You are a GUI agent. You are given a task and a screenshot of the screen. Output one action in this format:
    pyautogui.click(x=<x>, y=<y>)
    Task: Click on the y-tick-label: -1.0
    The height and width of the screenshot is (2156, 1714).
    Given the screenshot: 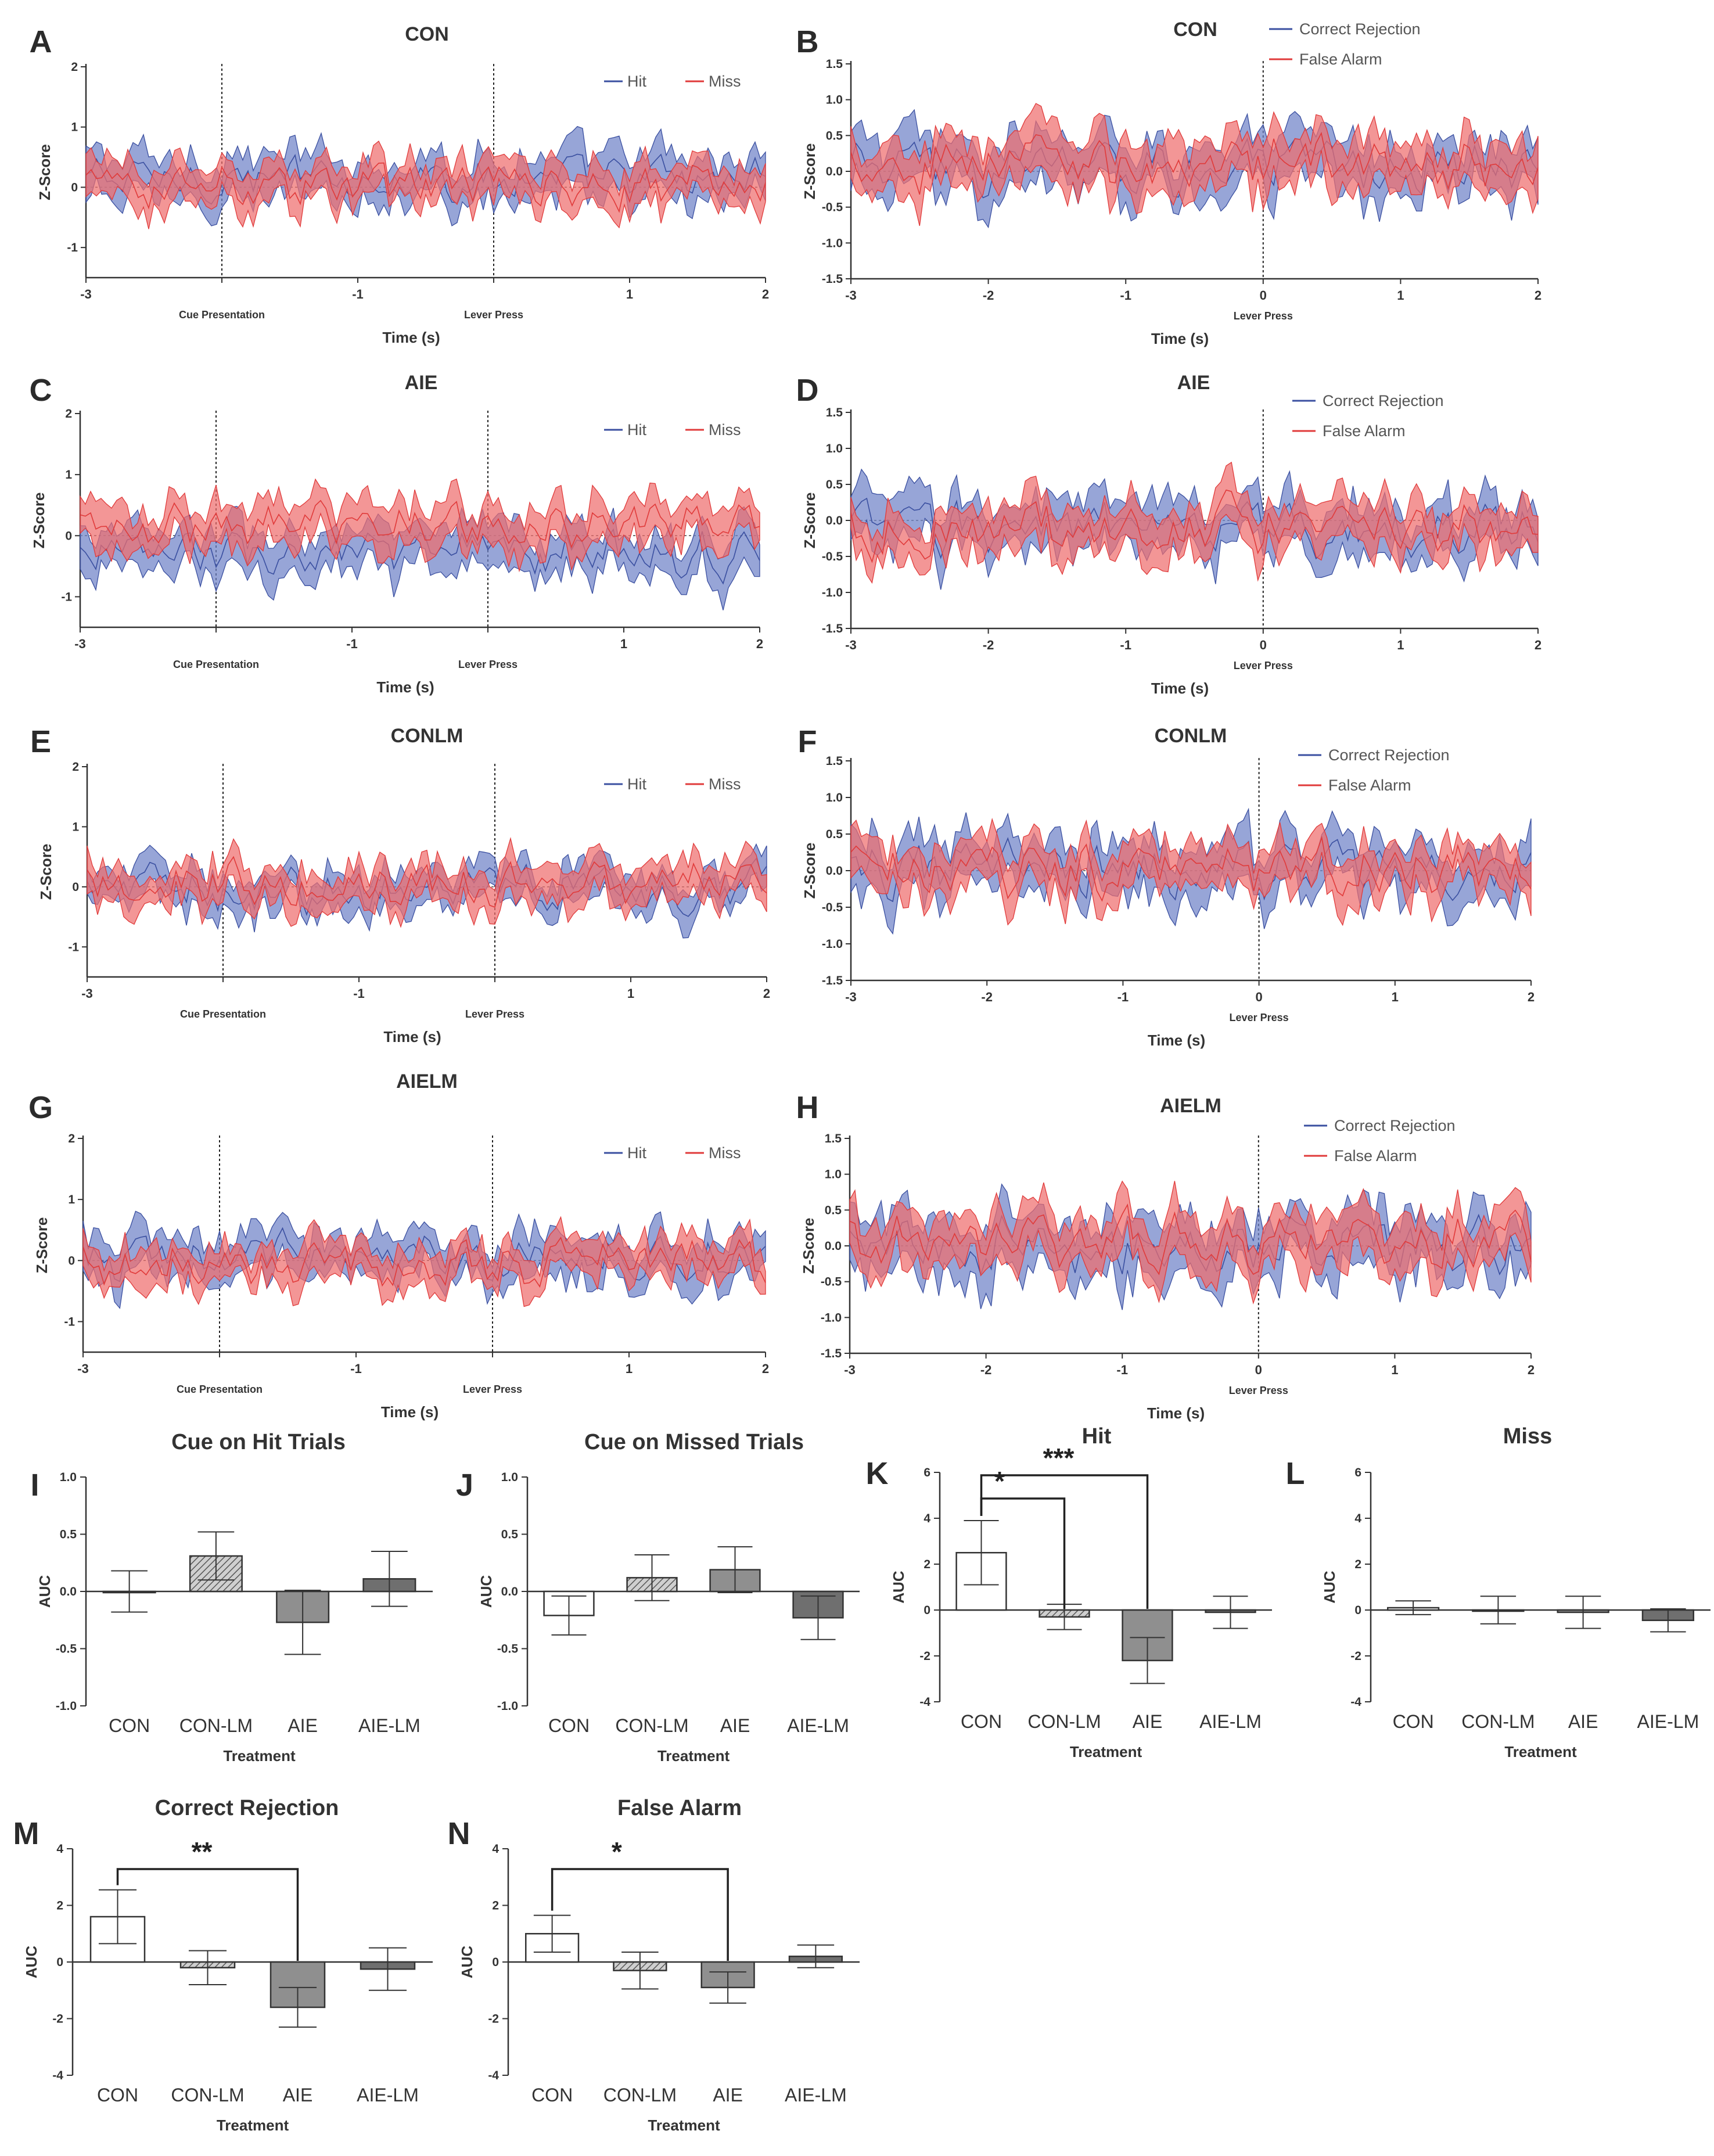 What is the action you would take?
    pyautogui.click(x=833, y=592)
    